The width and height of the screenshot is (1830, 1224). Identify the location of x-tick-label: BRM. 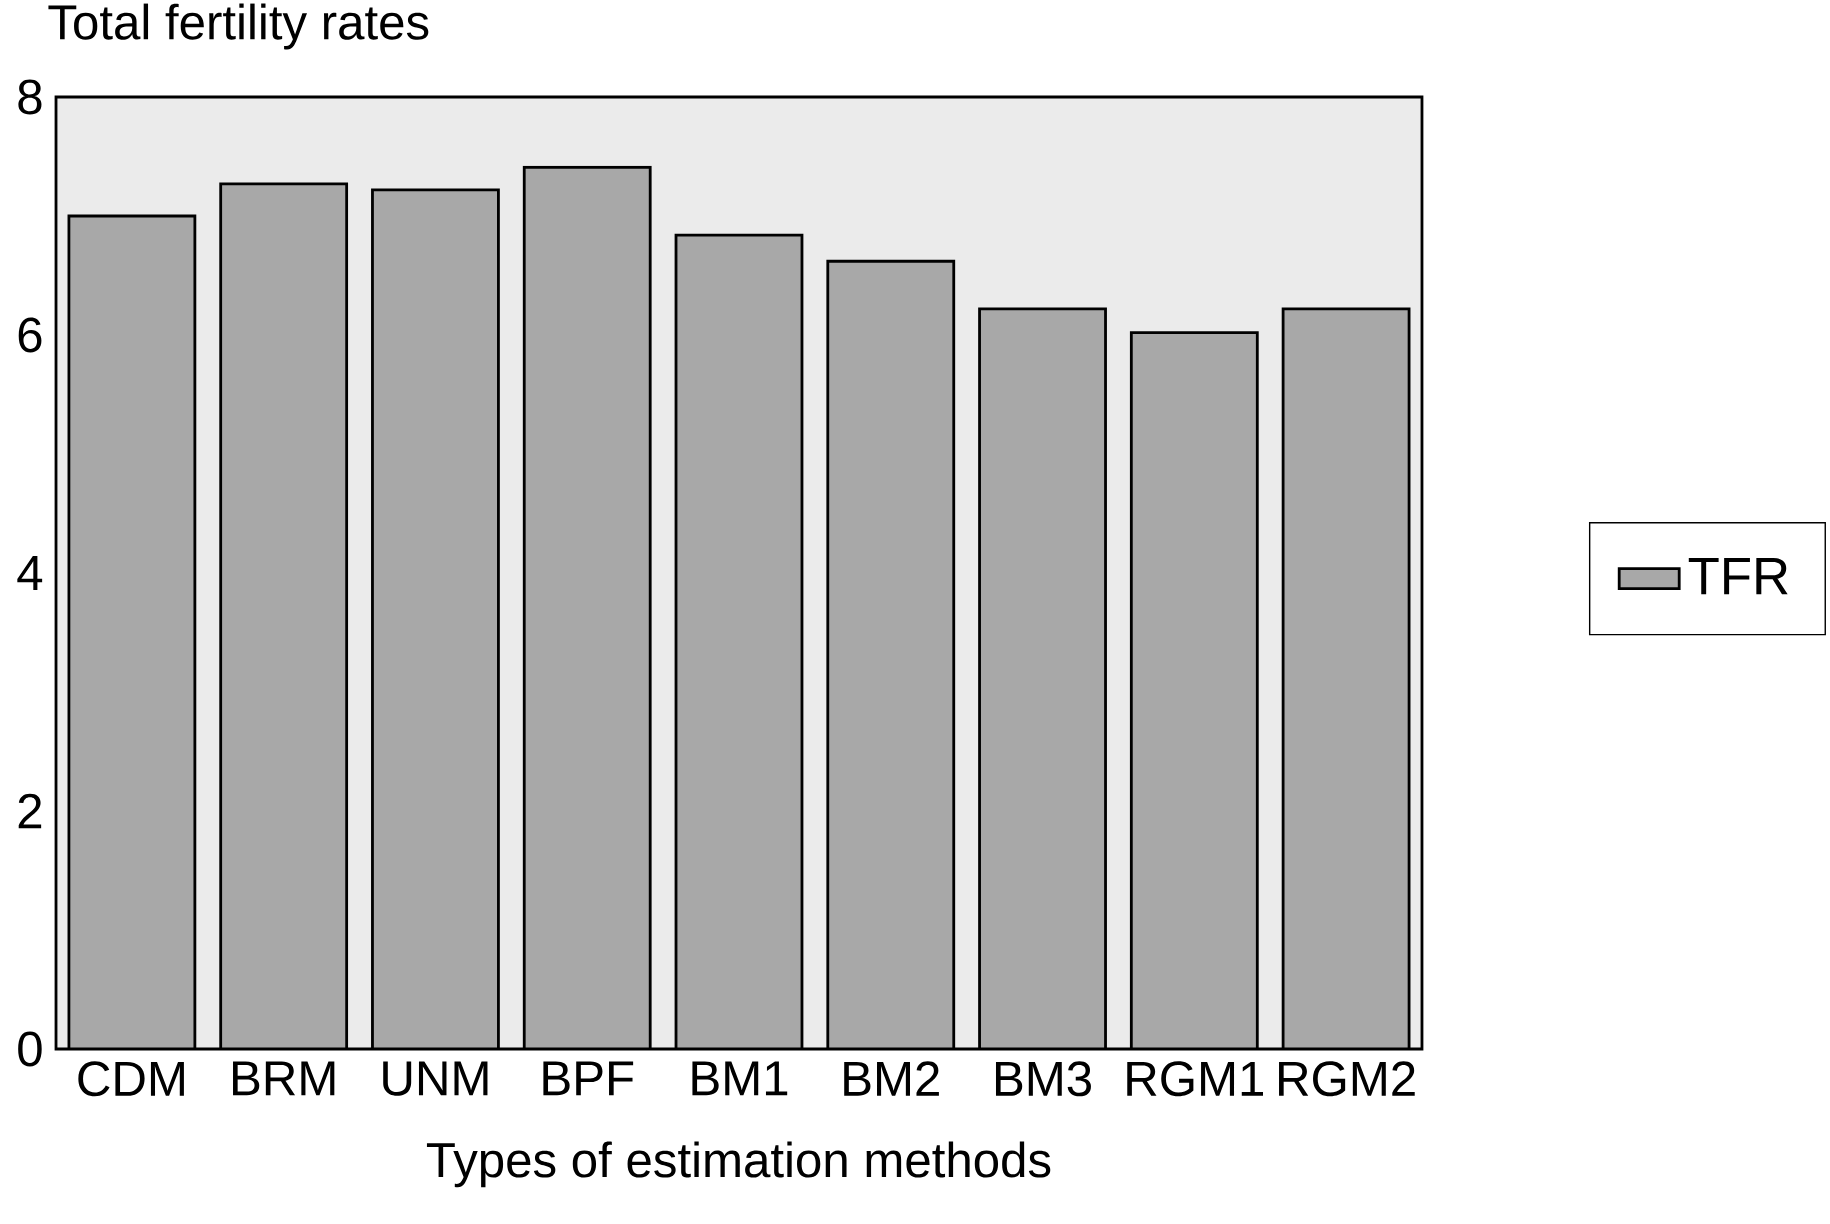
(284, 1078).